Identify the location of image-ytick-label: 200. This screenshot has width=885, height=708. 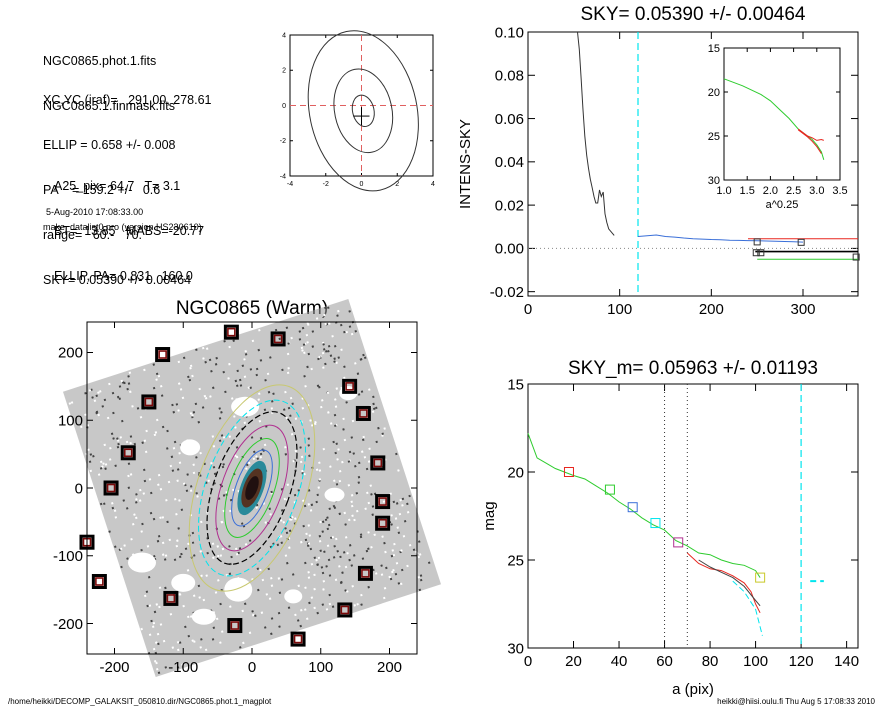
(70, 353).